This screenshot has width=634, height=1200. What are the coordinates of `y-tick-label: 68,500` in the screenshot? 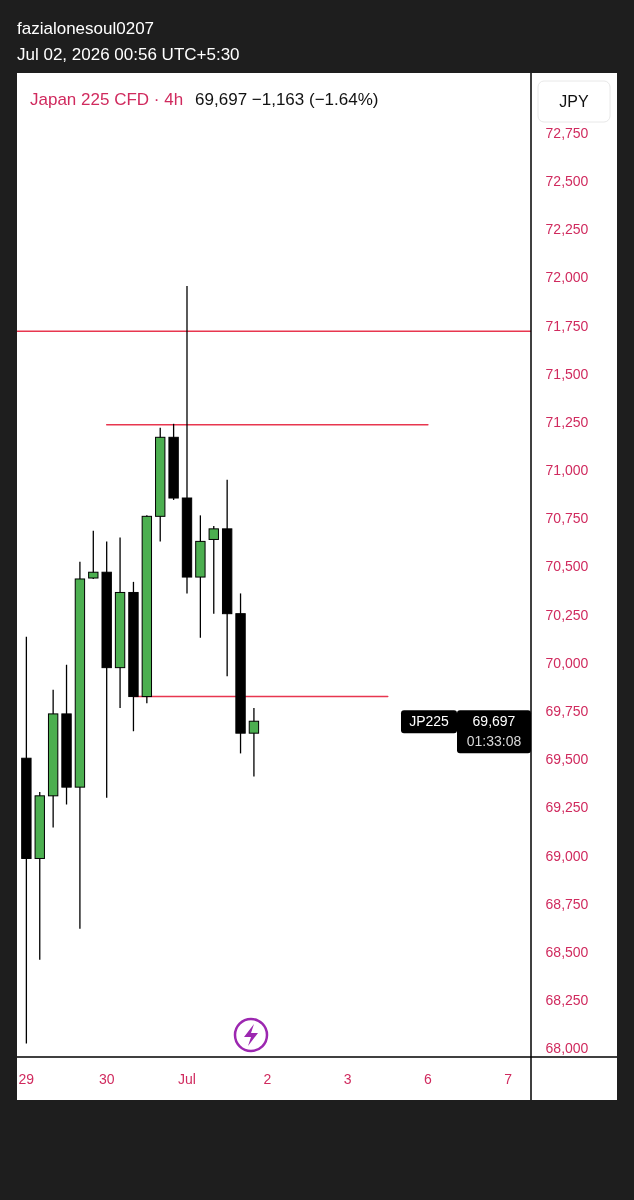 It's located at (567, 951).